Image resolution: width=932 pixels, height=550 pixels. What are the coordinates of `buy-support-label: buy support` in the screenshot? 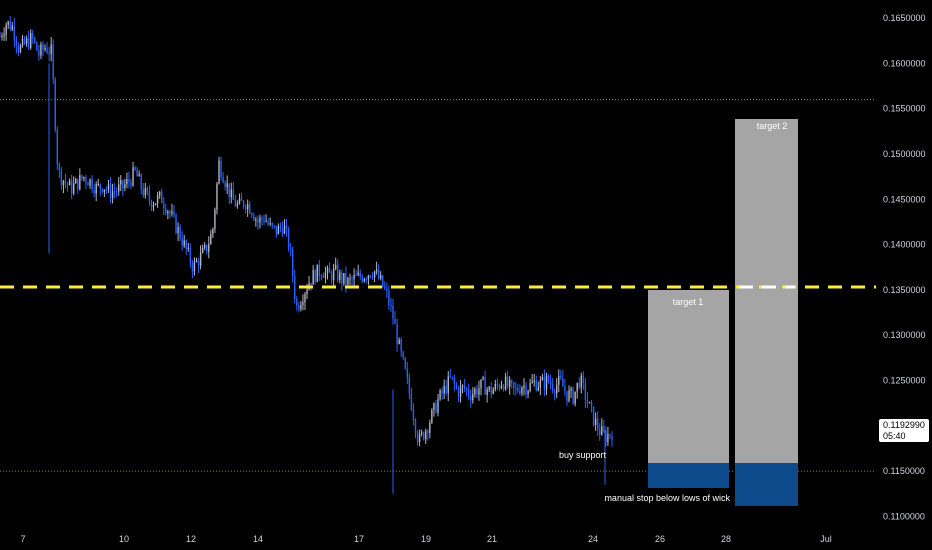 It's located at (583, 455).